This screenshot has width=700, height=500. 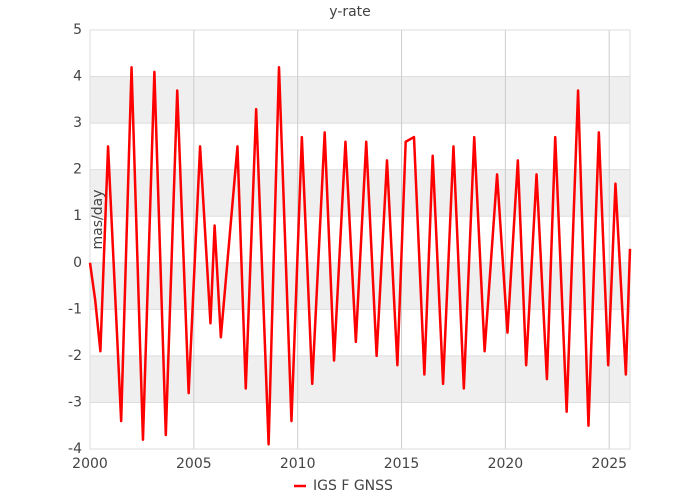 I want to click on x-tick-label: 2005, so click(x=194, y=464).